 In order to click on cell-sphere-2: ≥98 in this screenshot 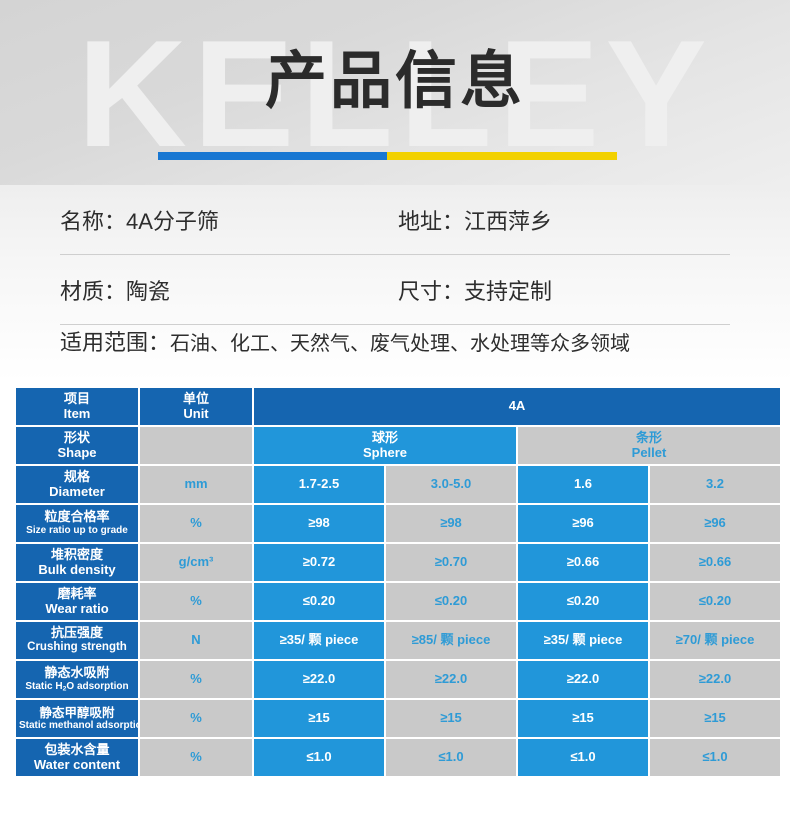, I will do `click(451, 523)`.